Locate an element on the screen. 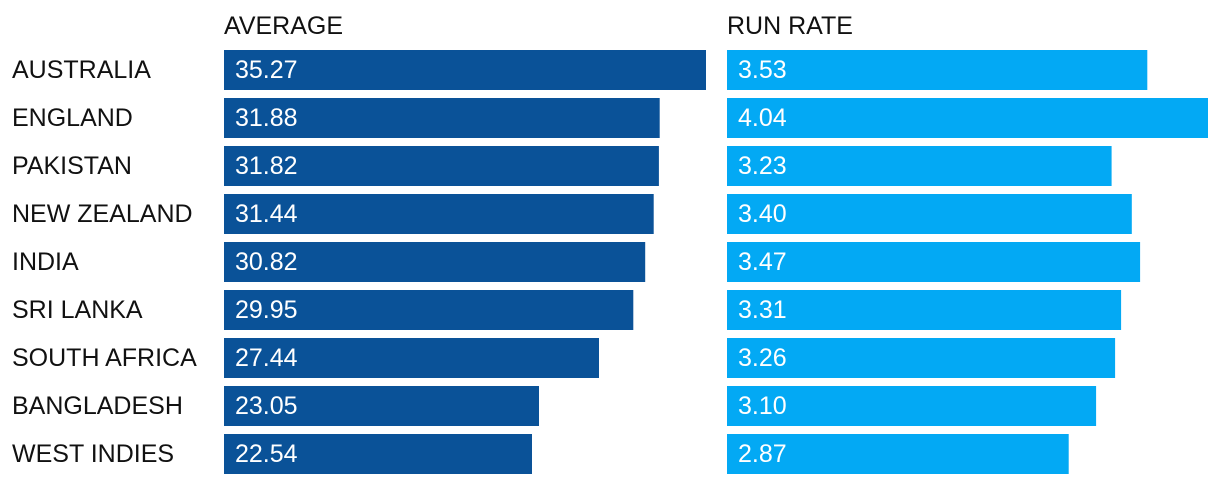 The image size is (1220, 484). data-label: 31.82 is located at coordinates (266, 166).